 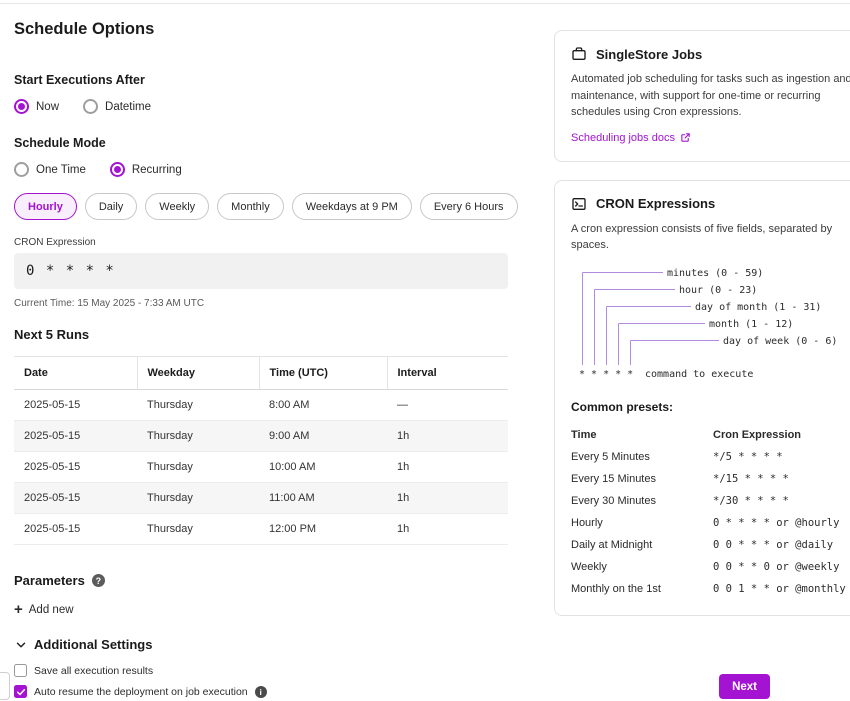 I want to click on radio-label: Now, so click(x=48, y=106).